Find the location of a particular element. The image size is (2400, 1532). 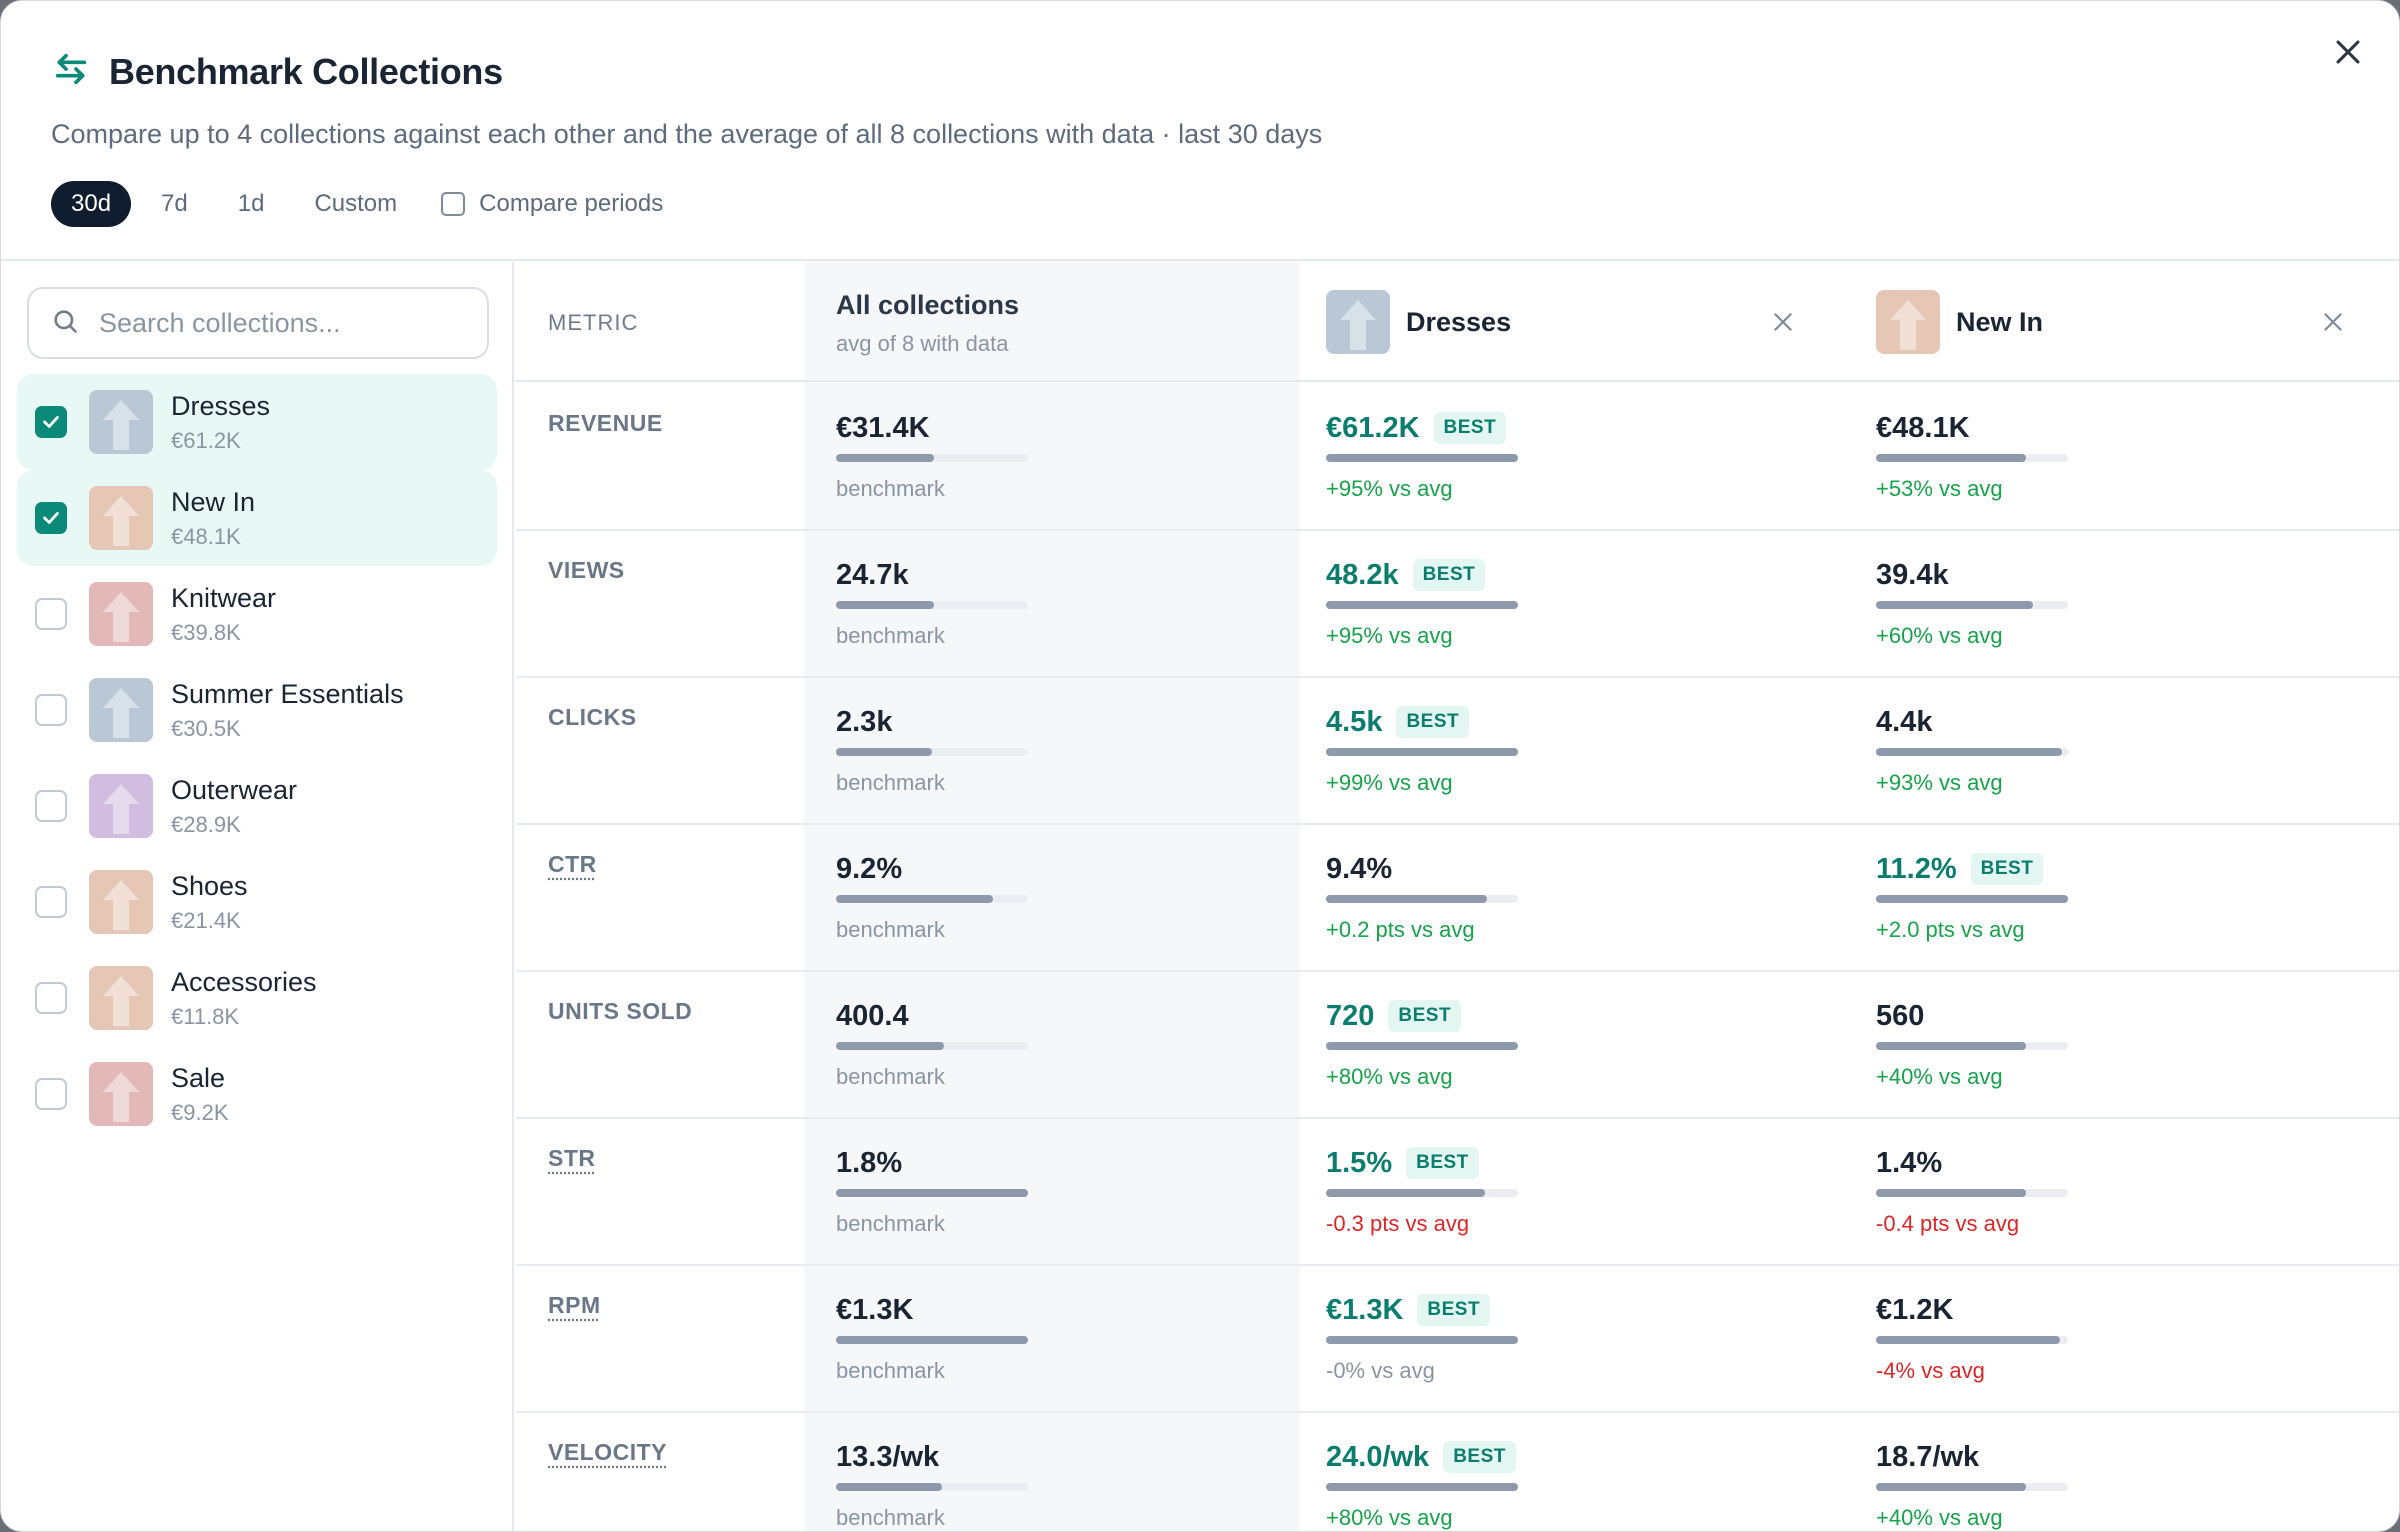

search-box is located at coordinates (258, 323).